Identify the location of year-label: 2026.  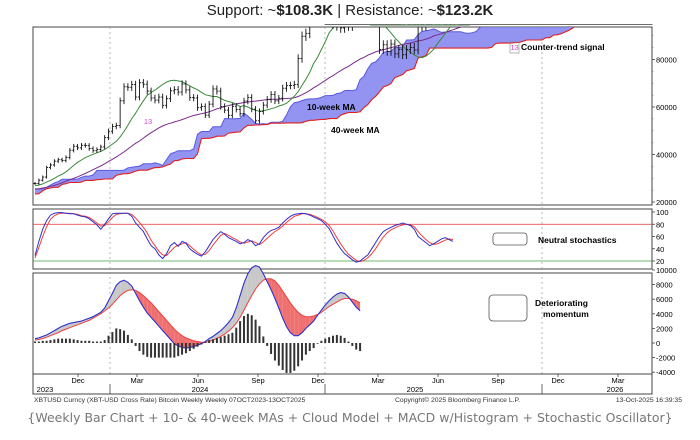
(615, 389).